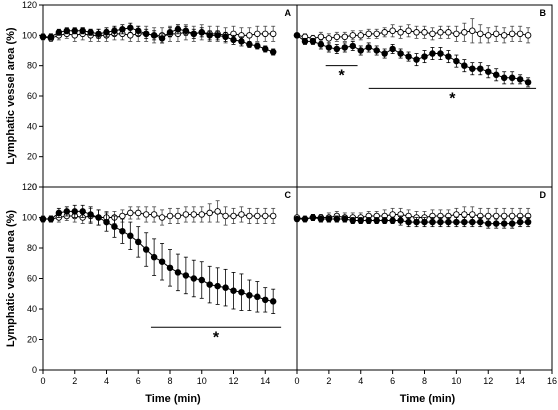 This screenshot has width=558, height=410. I want to click on y-tick-label: 80, so click(32, 66).